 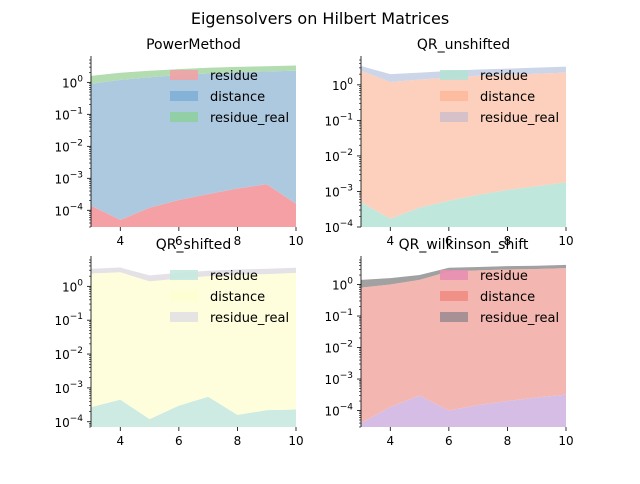 What do you see at coordinates (320, 18) in the screenshot?
I see `figure-title: Eigensolvers on Hilbert Matrices` at bounding box center [320, 18].